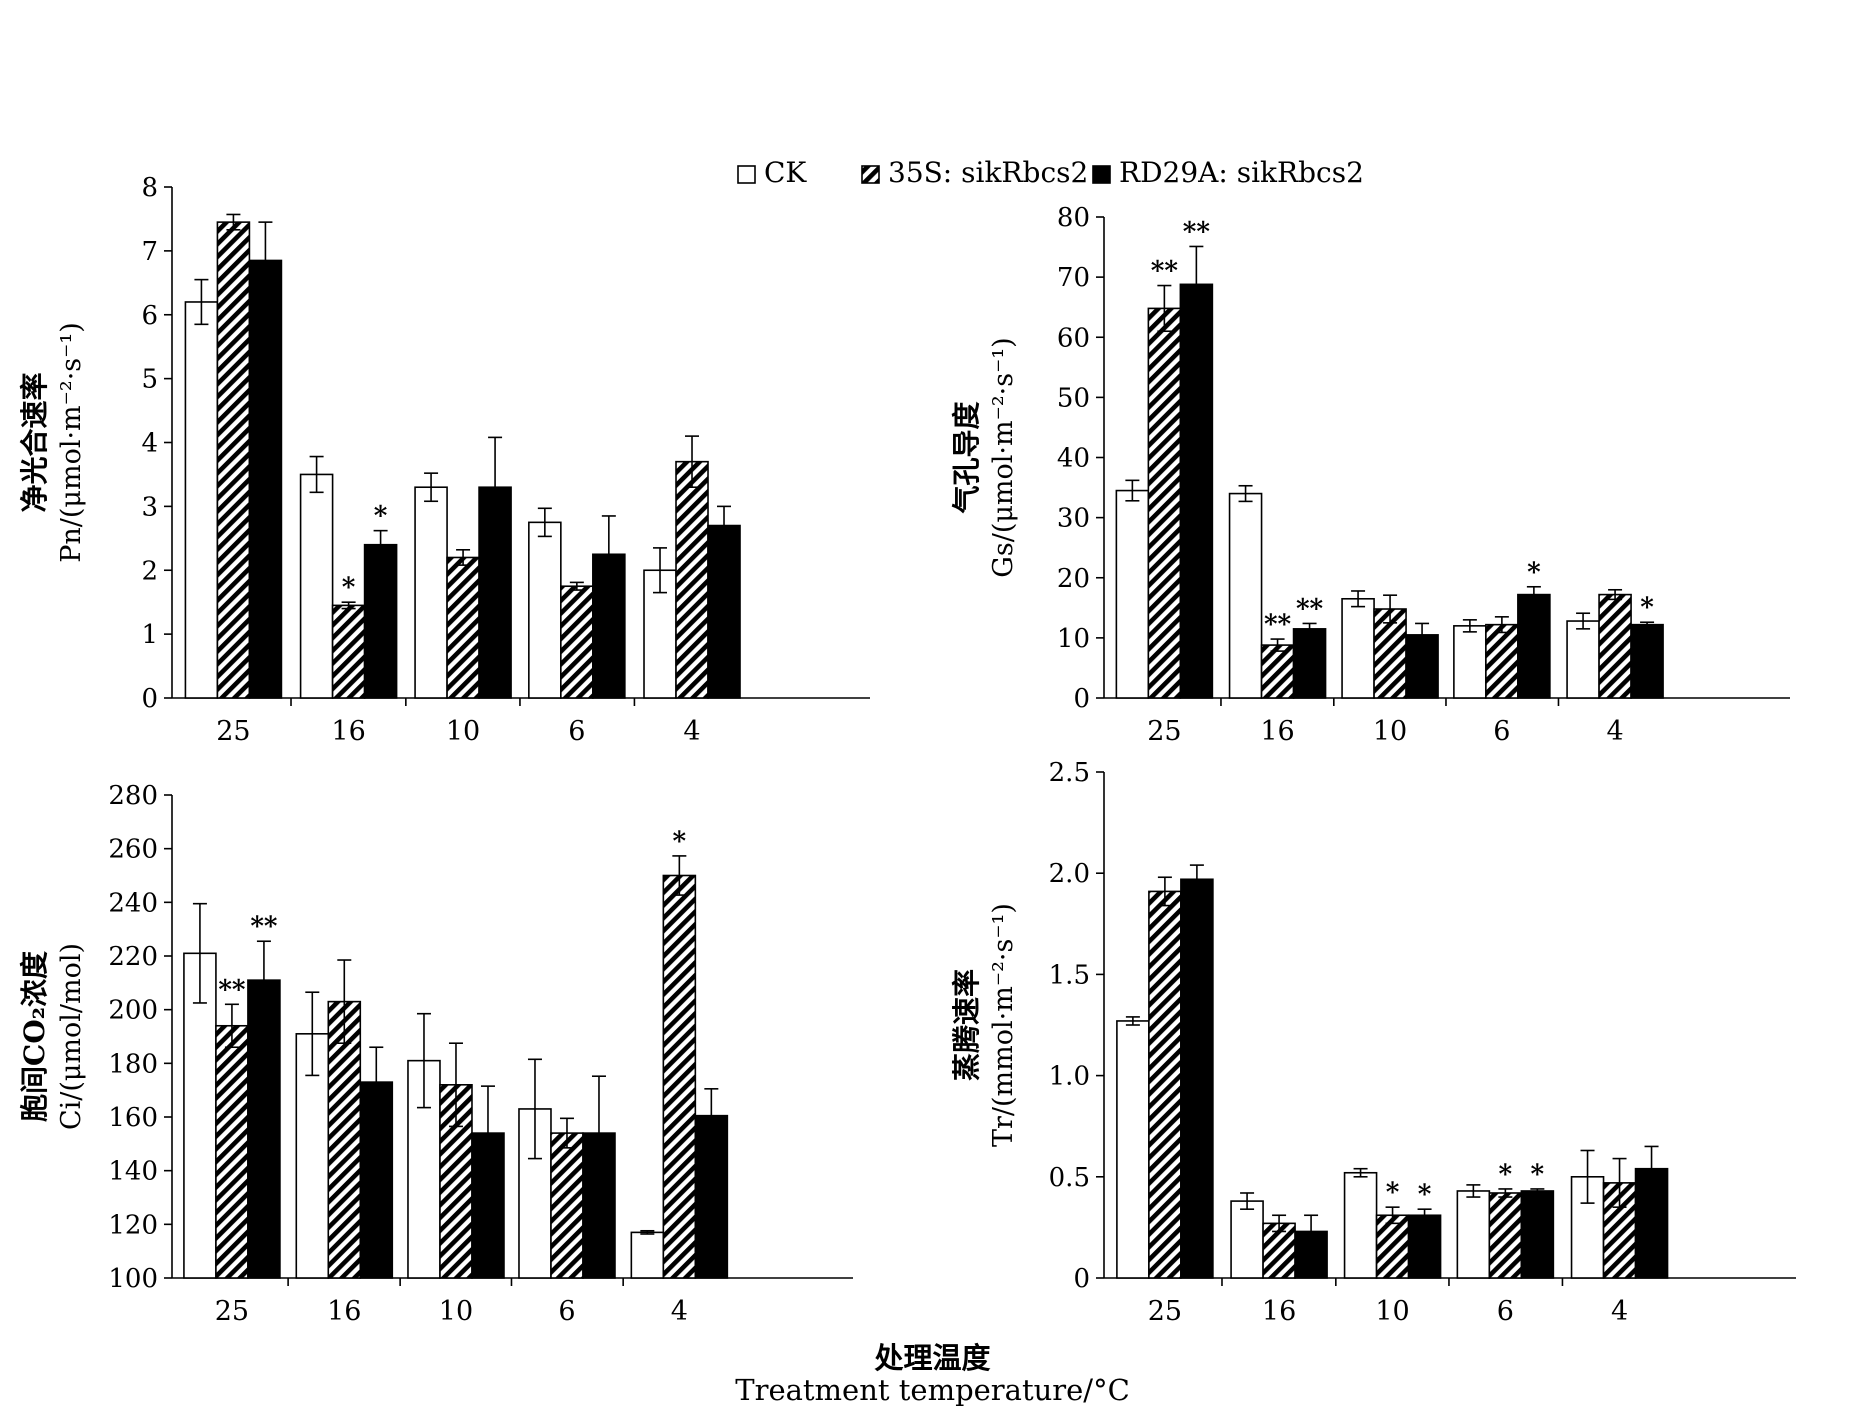  I want to click on y-tick-label: 140, so click(133, 1172).